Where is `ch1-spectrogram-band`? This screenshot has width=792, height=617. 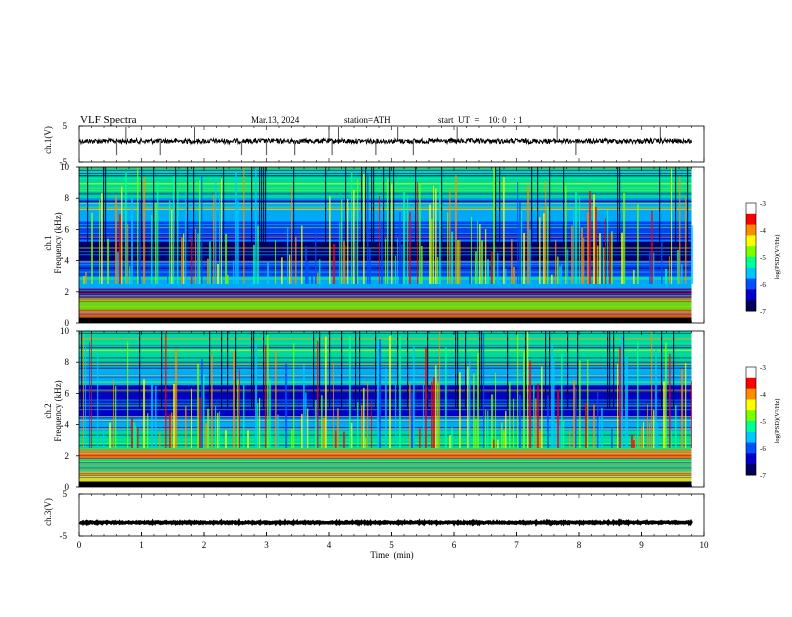
ch1-spectrogram-band is located at coordinates (385, 304).